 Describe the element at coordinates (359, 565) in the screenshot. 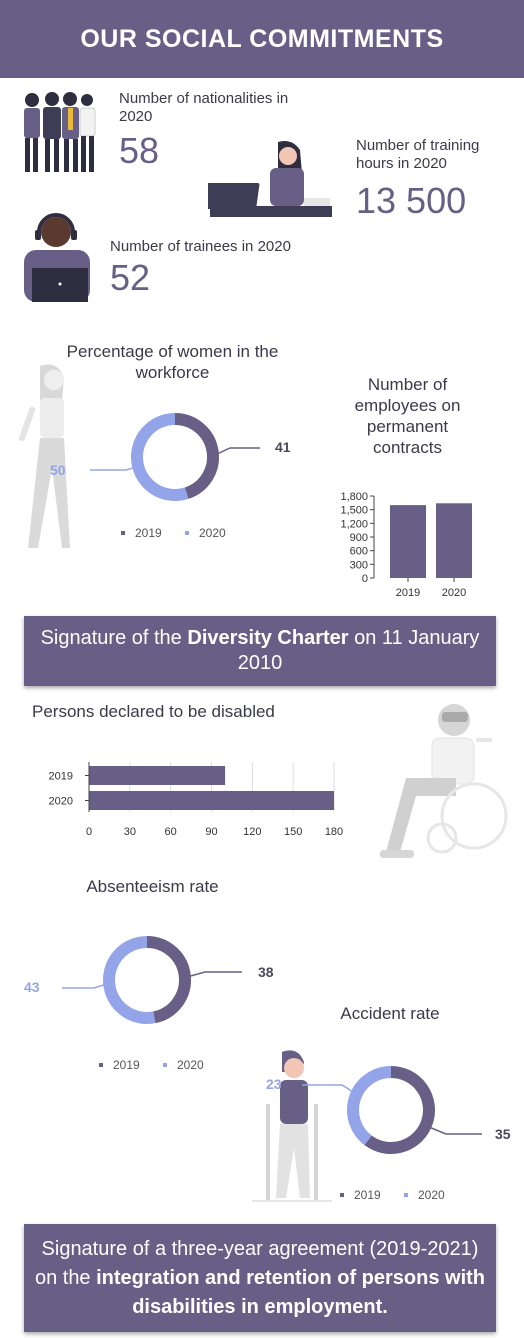

I see `y-tick-label: 300` at that location.